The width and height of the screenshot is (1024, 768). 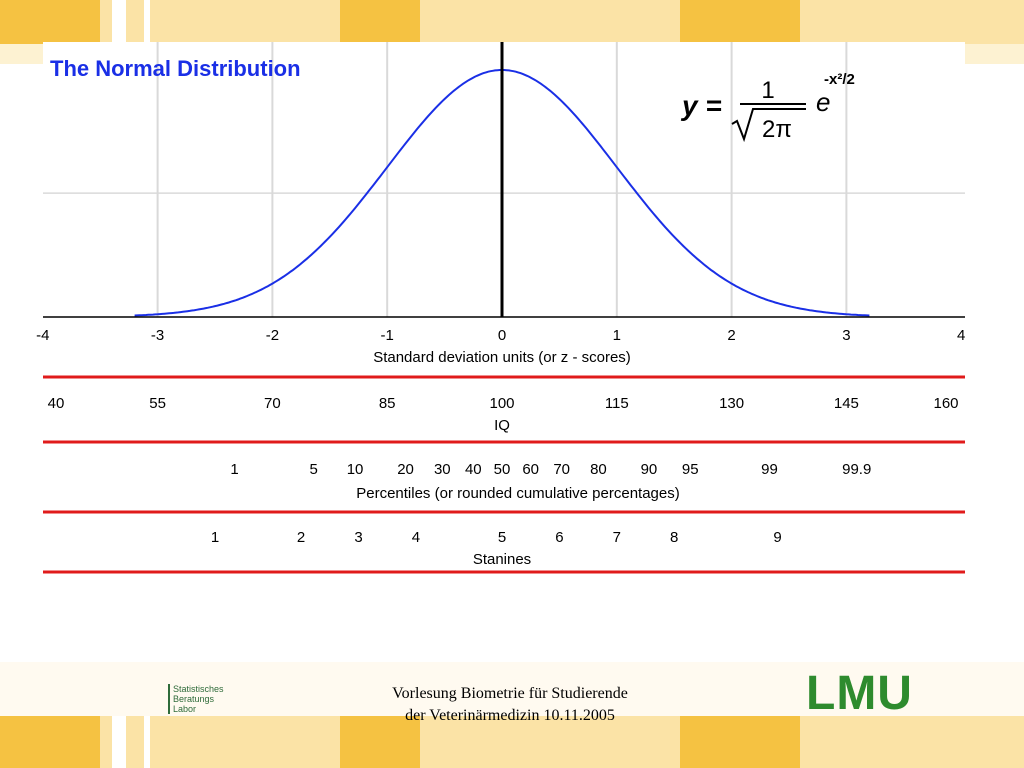 I want to click on footer-line-1: Vorlesung Biometrie für Studierende, so click(x=510, y=693).